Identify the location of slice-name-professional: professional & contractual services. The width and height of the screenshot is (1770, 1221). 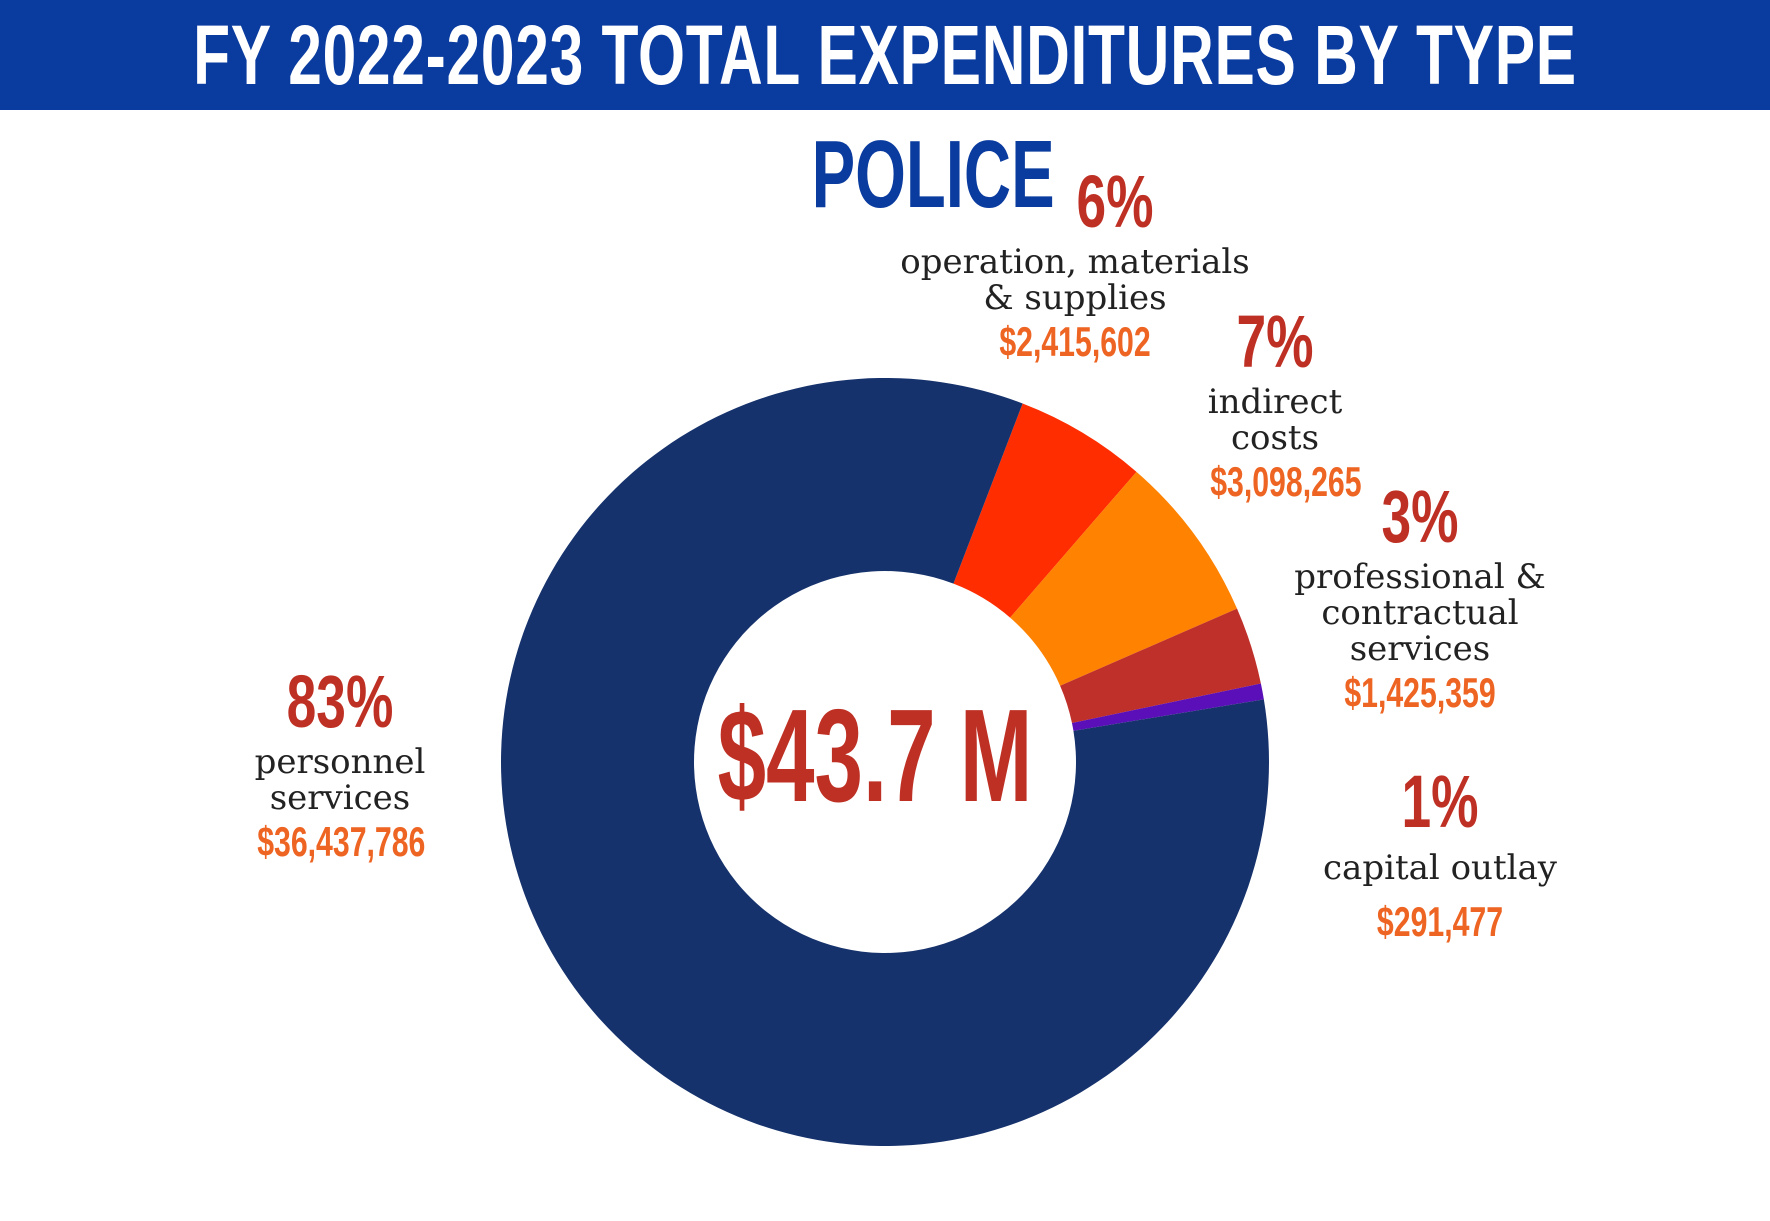
(1420, 613).